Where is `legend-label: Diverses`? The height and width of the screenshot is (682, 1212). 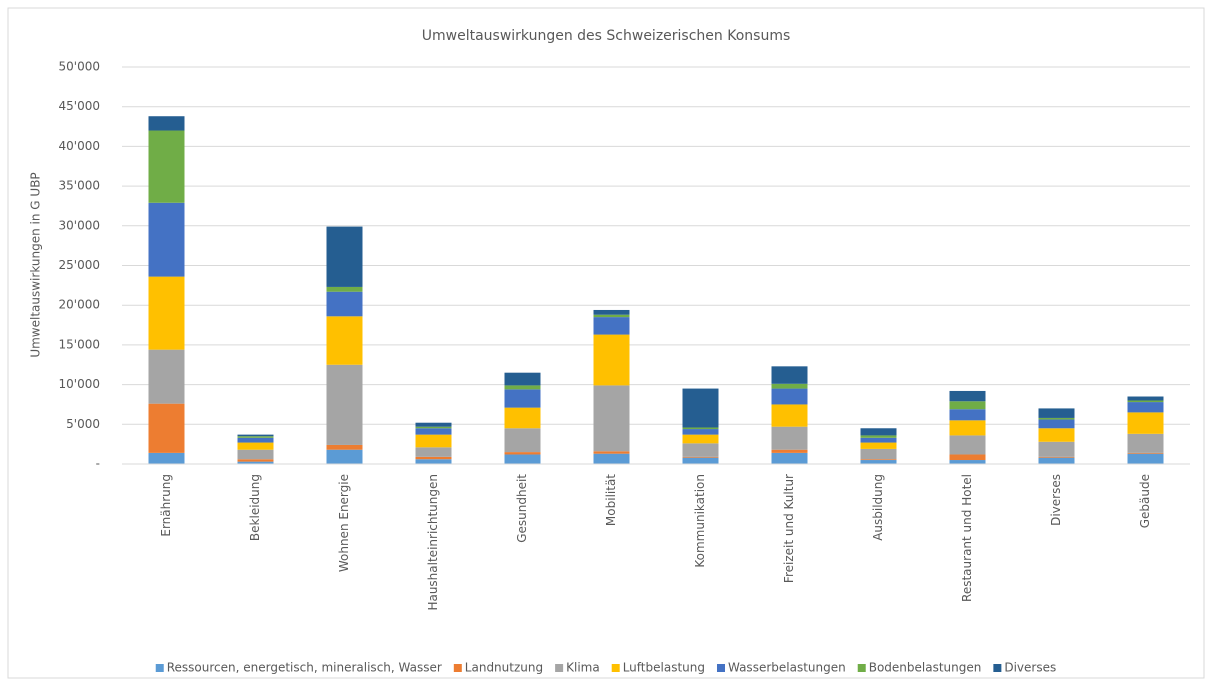
legend-label: Diverses is located at coordinates (1030, 668).